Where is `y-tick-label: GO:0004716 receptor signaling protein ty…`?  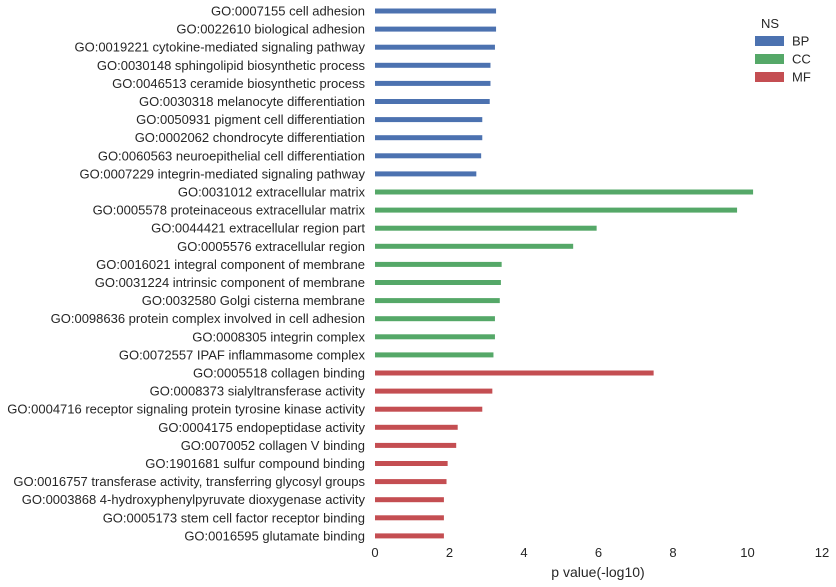
y-tick-label: GO:0004716 receptor signaling protein ty… is located at coordinates (186, 409).